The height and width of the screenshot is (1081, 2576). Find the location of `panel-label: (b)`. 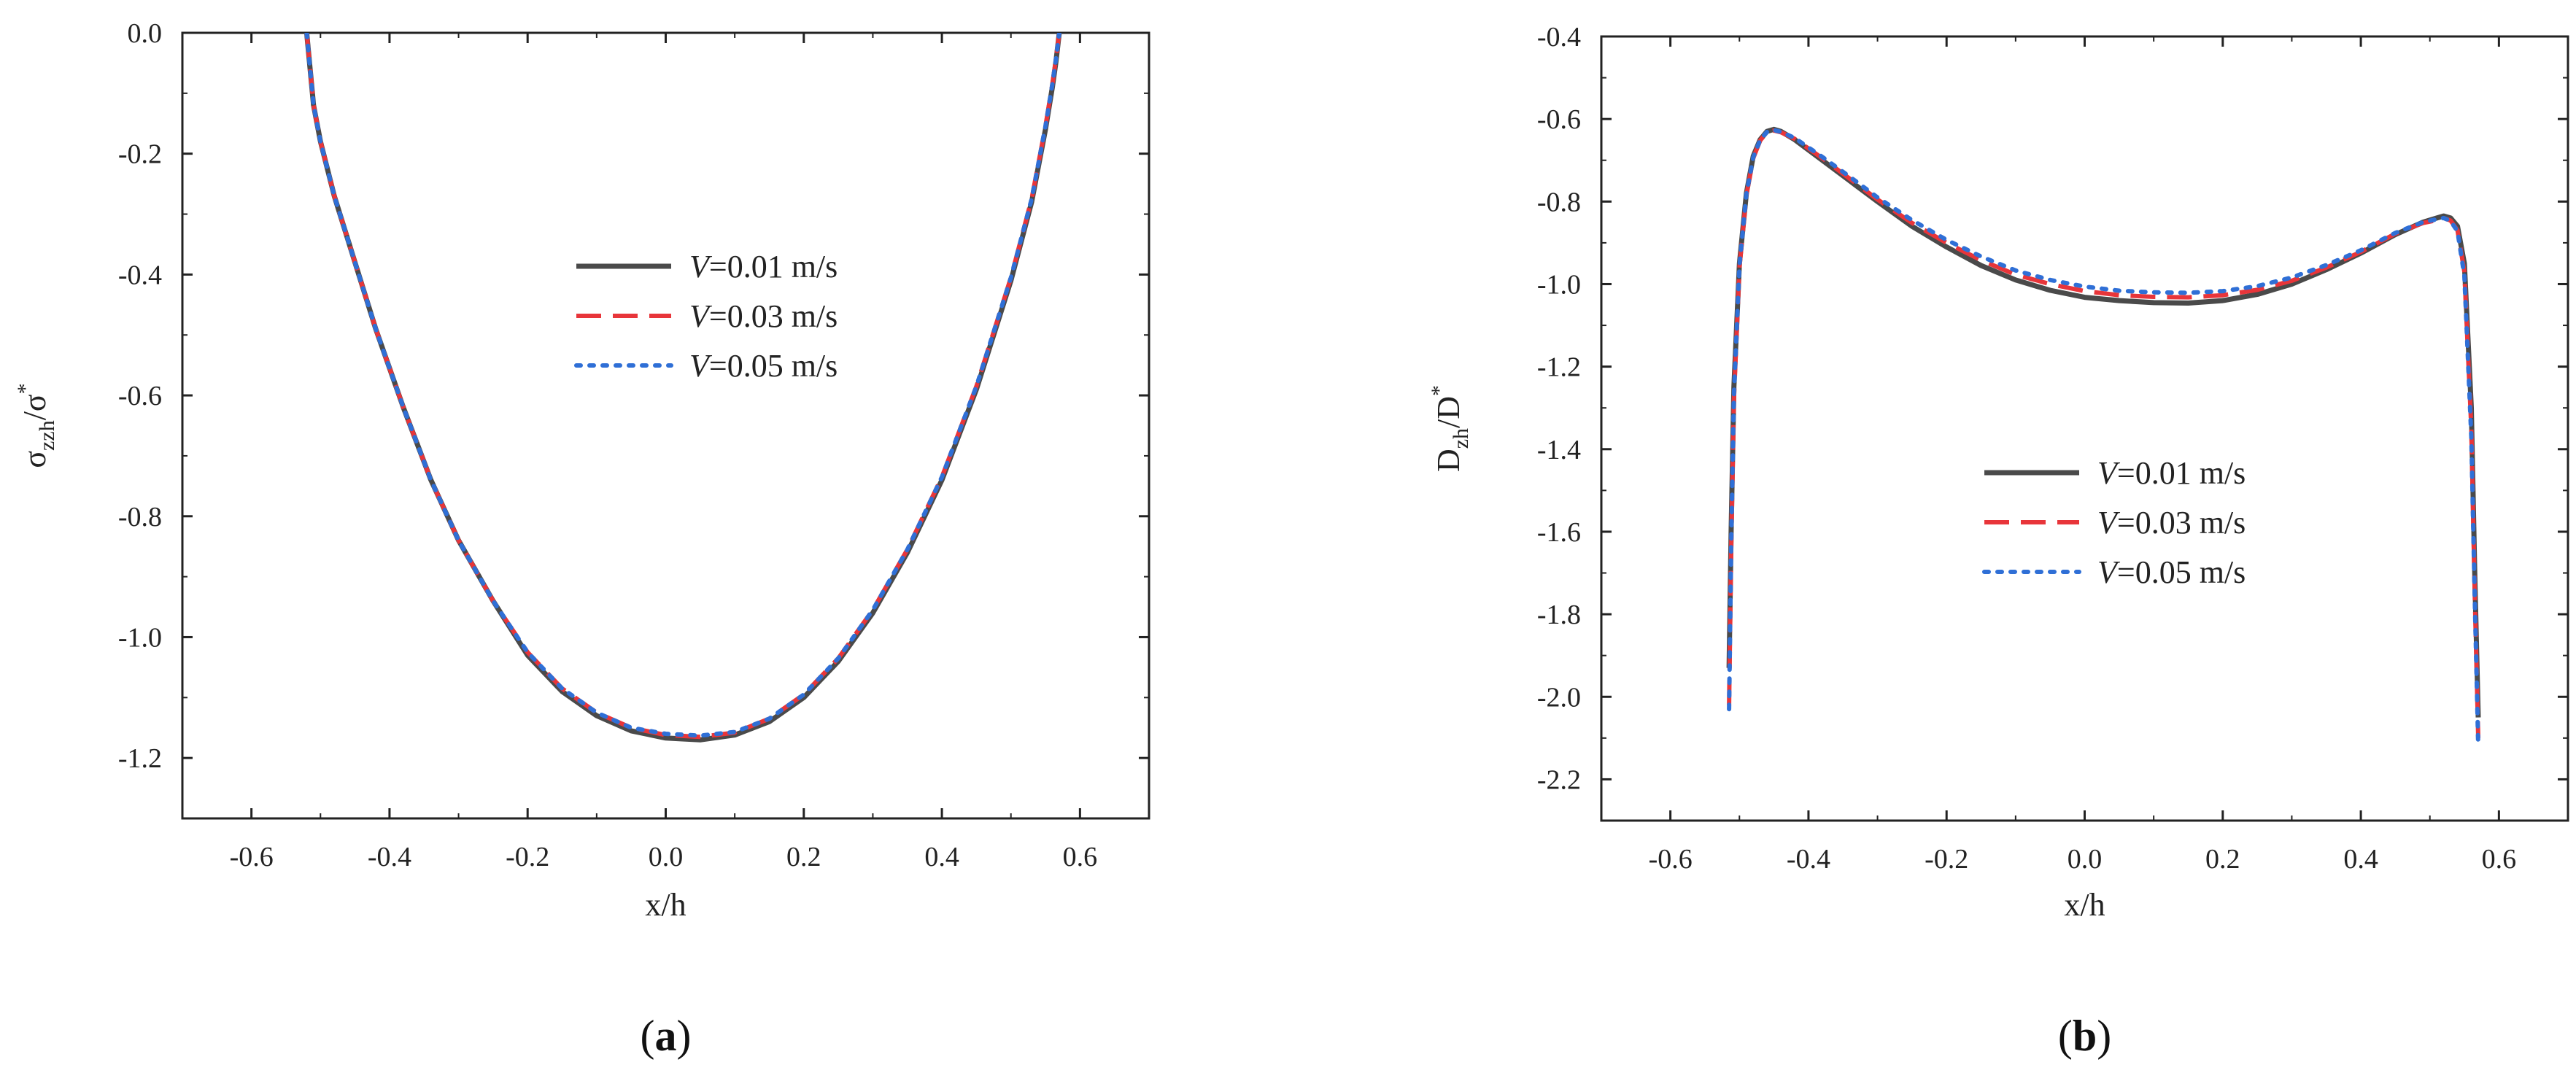

panel-label: (b) is located at coordinates (2084, 1036).